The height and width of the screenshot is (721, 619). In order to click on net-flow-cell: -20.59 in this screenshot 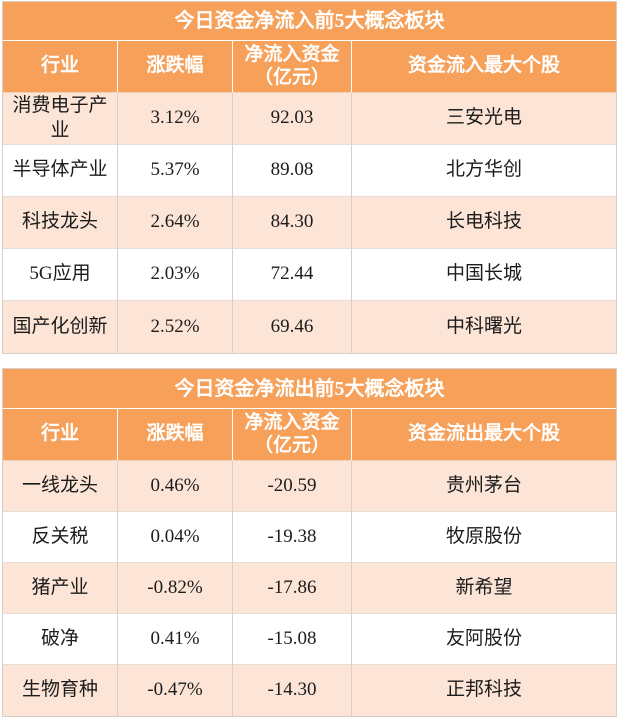, I will do `click(292, 486)`.